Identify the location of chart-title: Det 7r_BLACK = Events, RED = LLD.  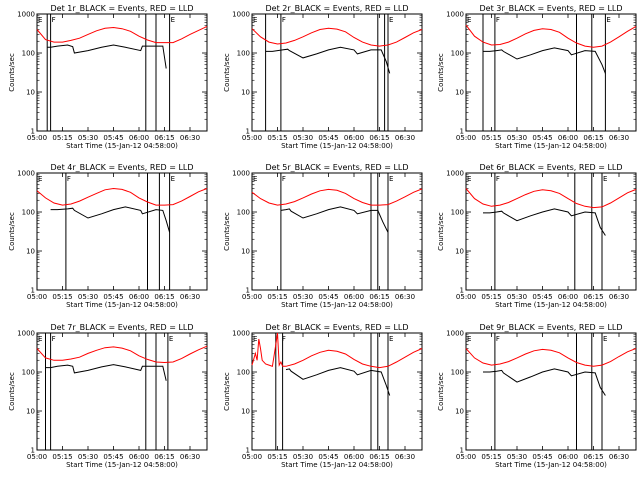
(121, 327).